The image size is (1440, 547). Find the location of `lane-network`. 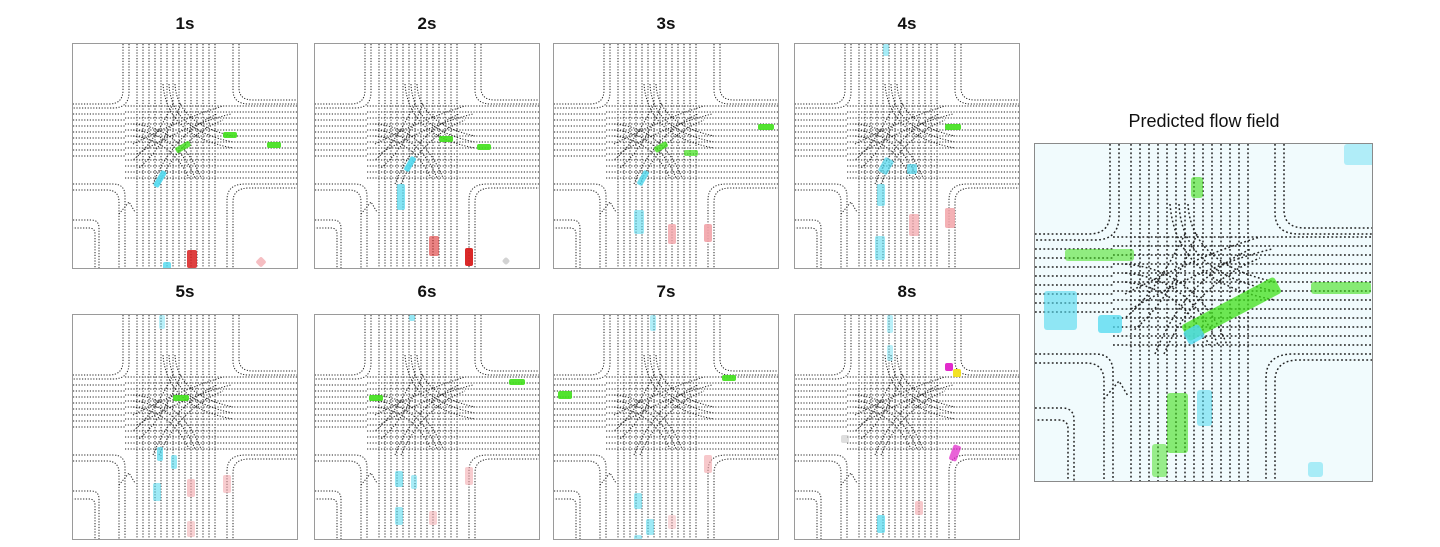

lane-network is located at coordinates (427, 427).